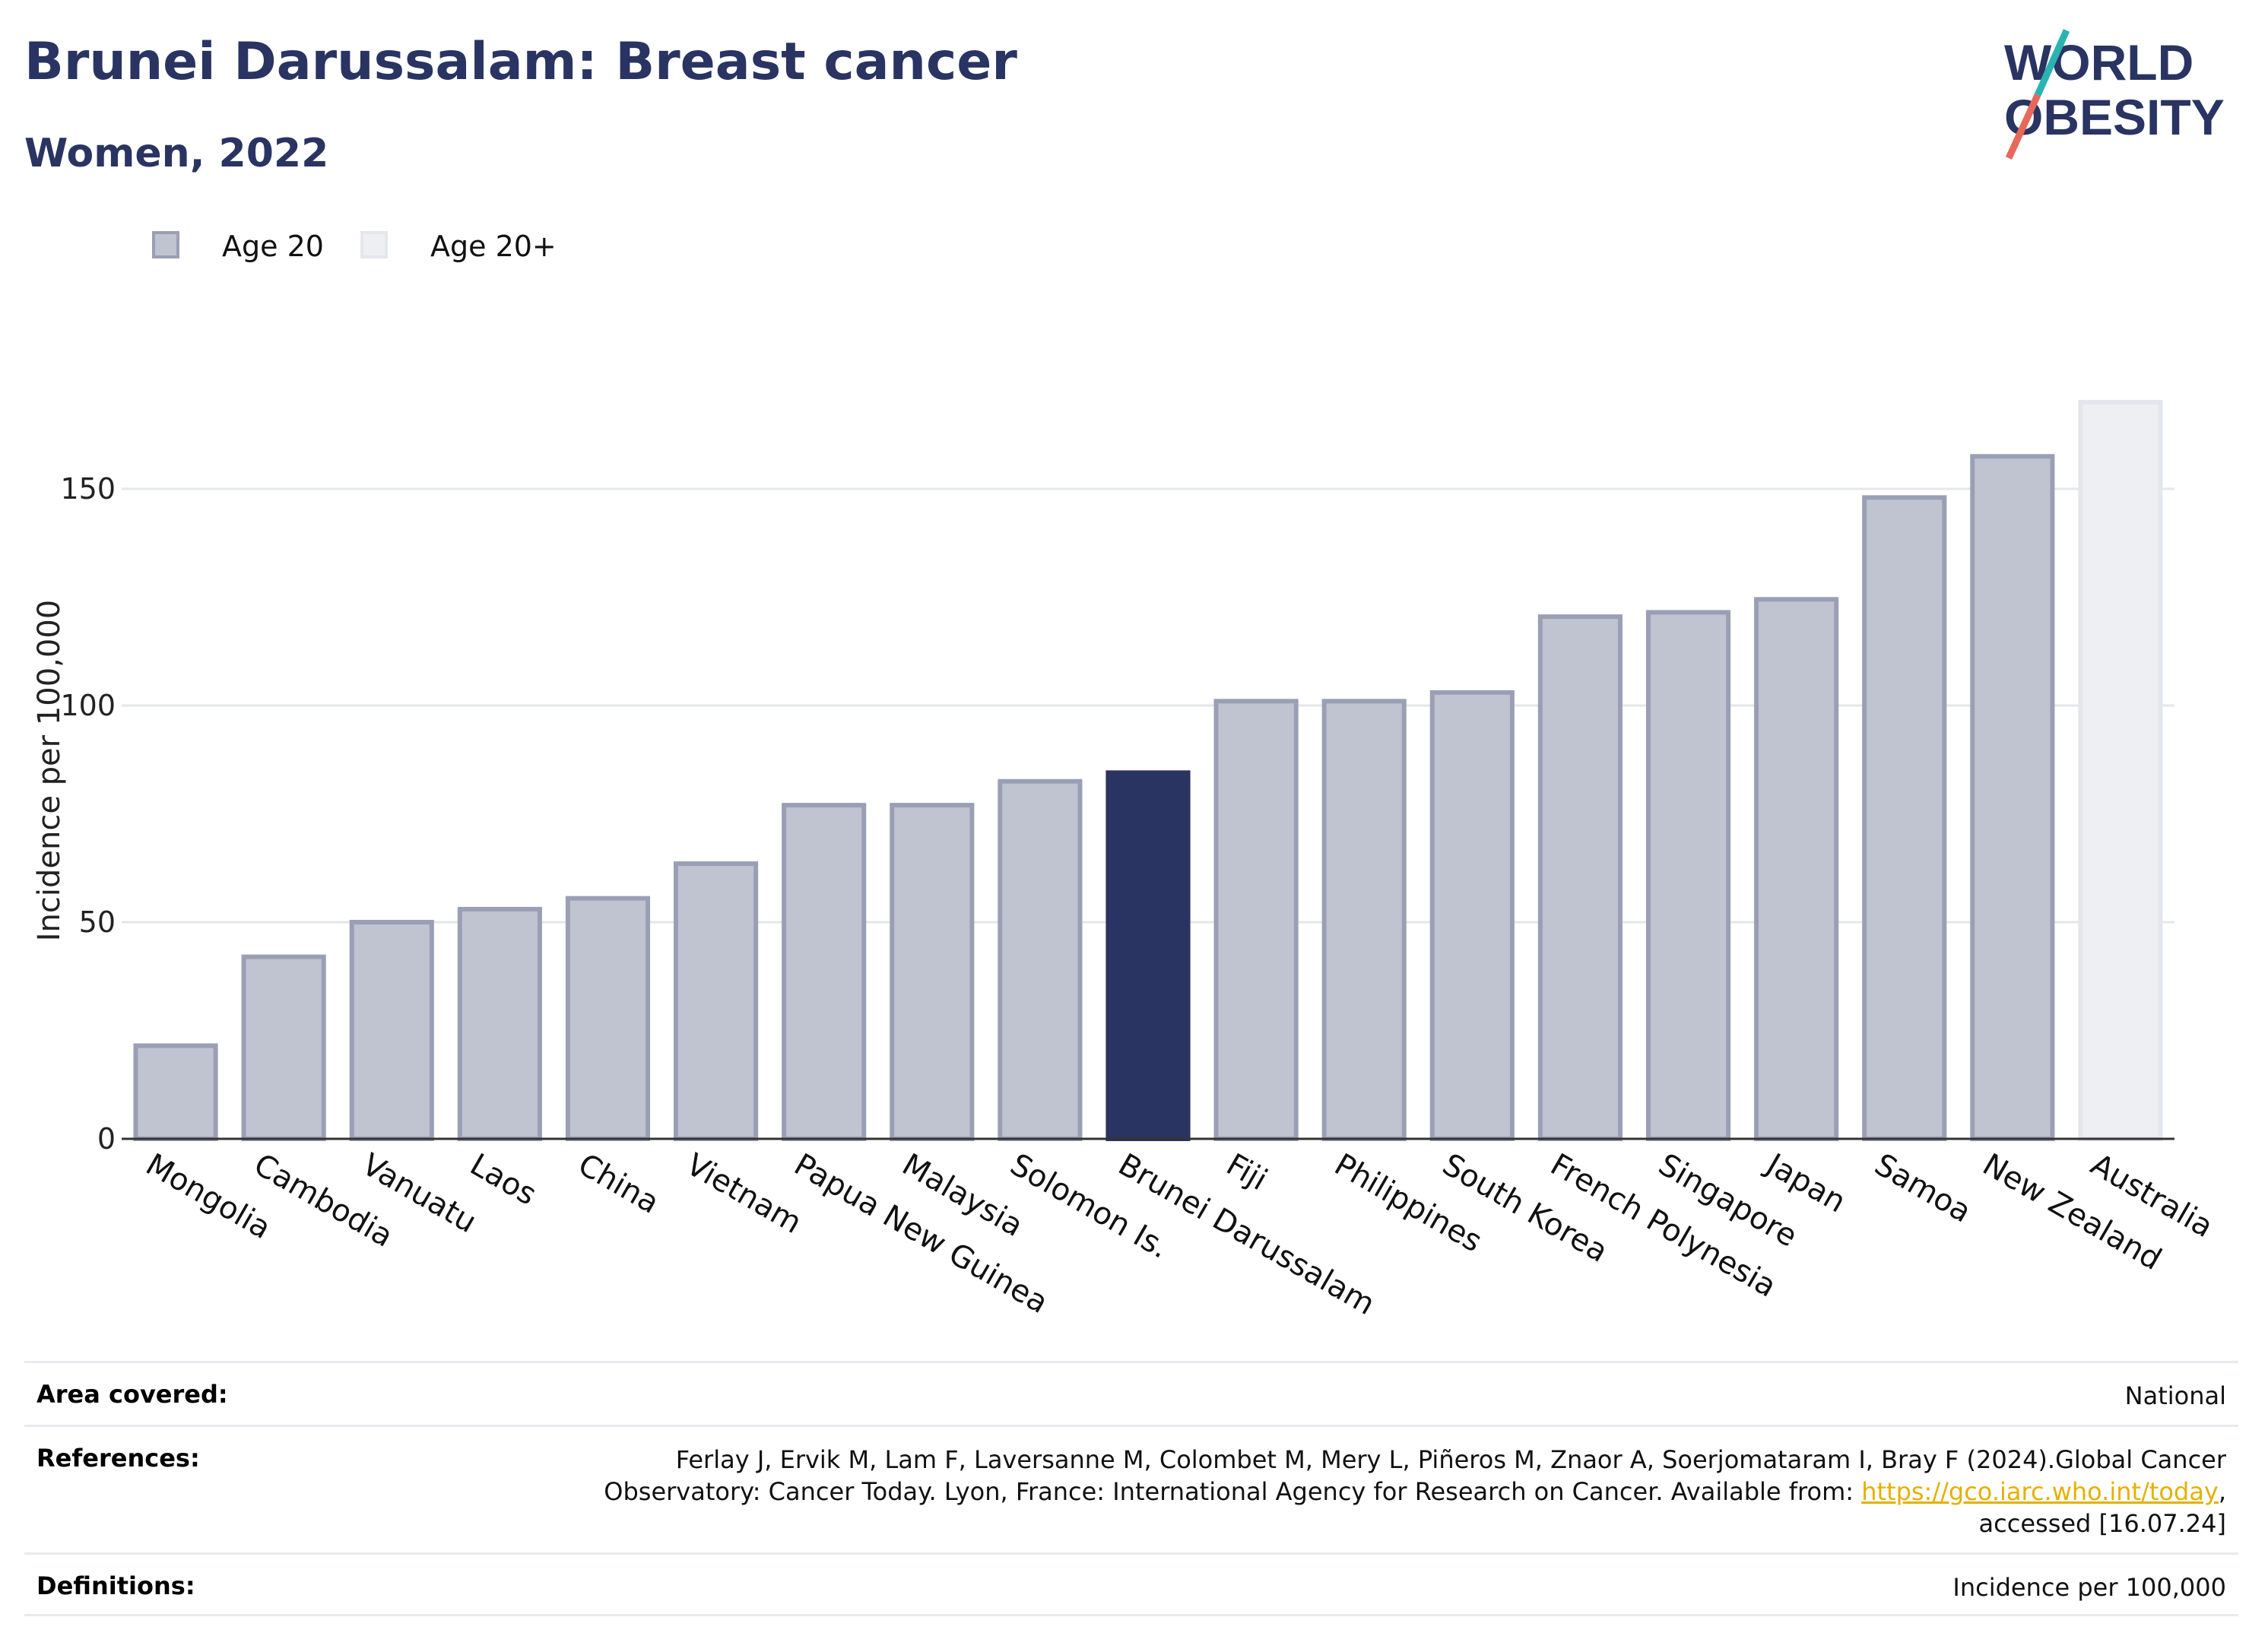 The height and width of the screenshot is (1652, 2249). I want to click on y-tick-label-0: 0, so click(106, 1139).